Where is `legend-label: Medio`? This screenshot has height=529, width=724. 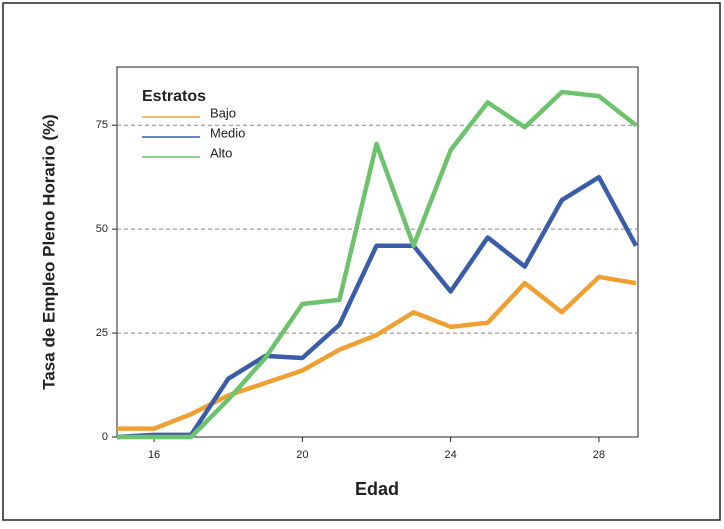
legend-label: Medio is located at coordinates (227, 132).